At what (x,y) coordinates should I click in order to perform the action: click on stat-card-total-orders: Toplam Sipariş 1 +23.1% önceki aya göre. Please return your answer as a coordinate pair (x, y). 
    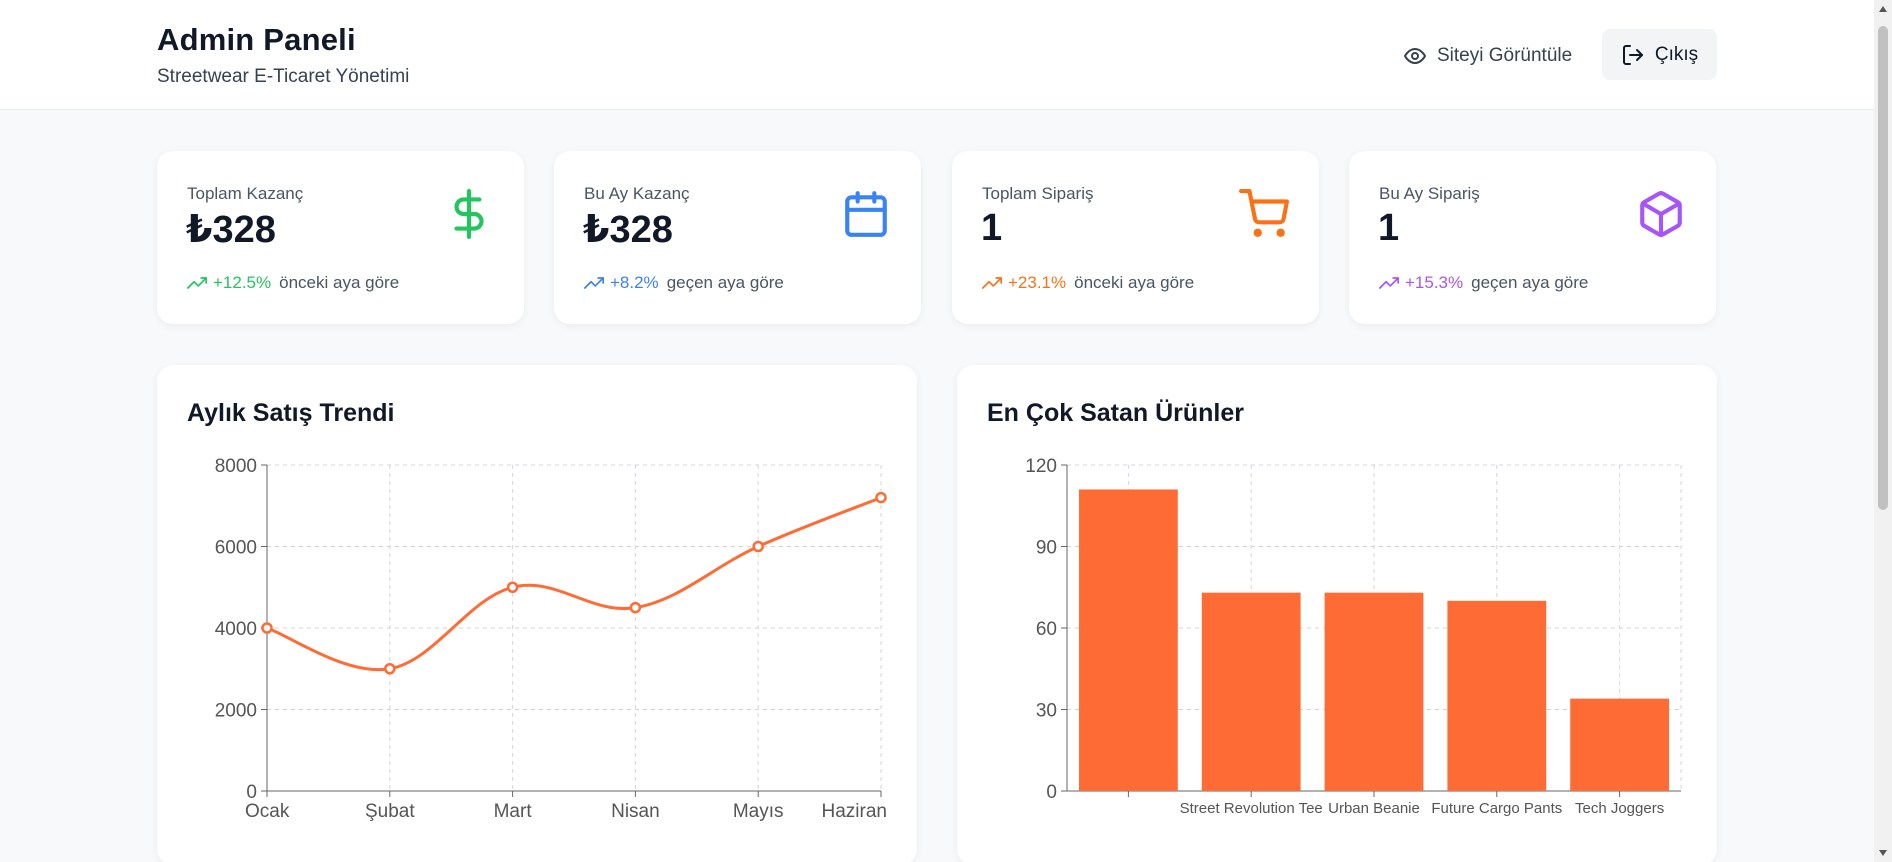
    Looking at the image, I should click on (1135, 237).